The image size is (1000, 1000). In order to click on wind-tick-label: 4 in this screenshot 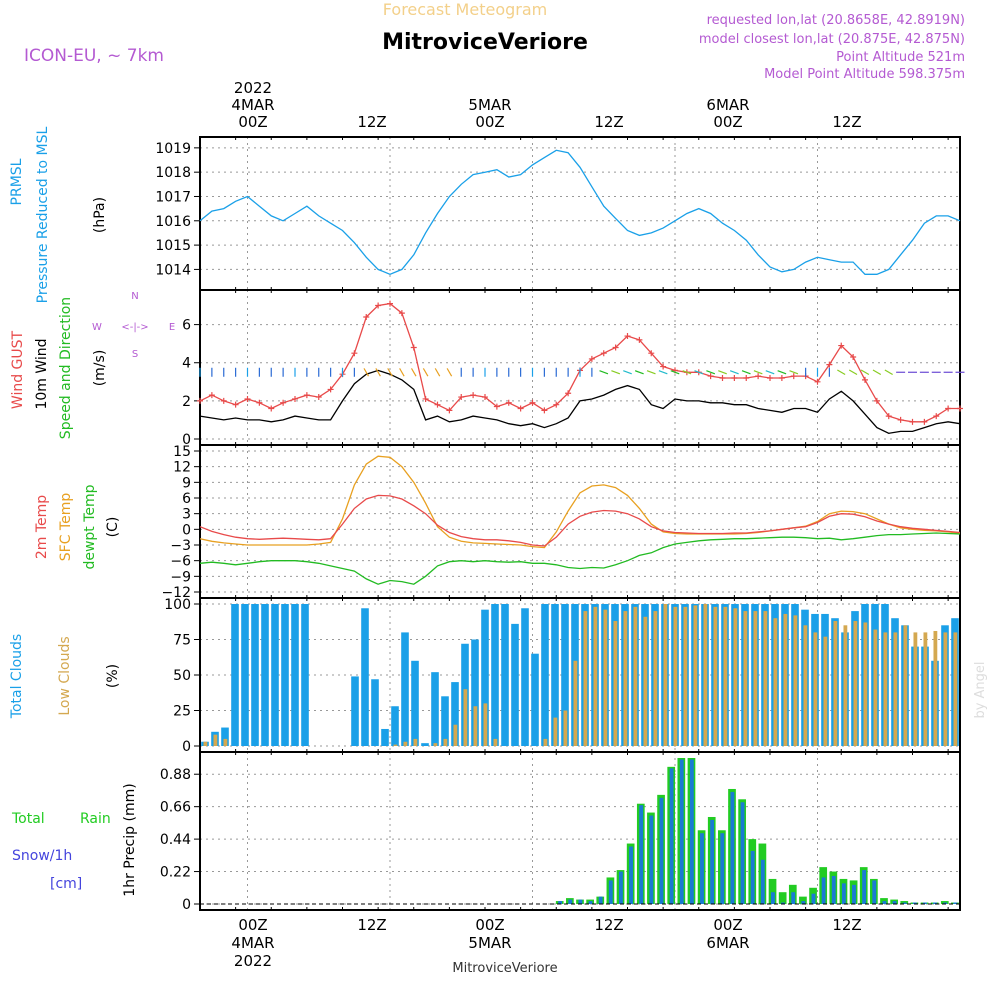, I will do `click(186, 364)`.